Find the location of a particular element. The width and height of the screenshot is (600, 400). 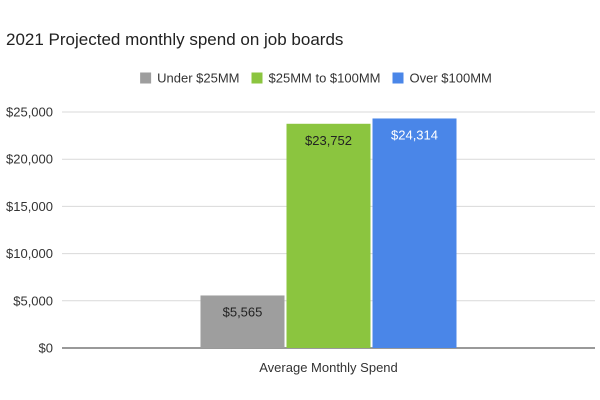

y-tick-label: $10,000 is located at coordinates (29, 253).